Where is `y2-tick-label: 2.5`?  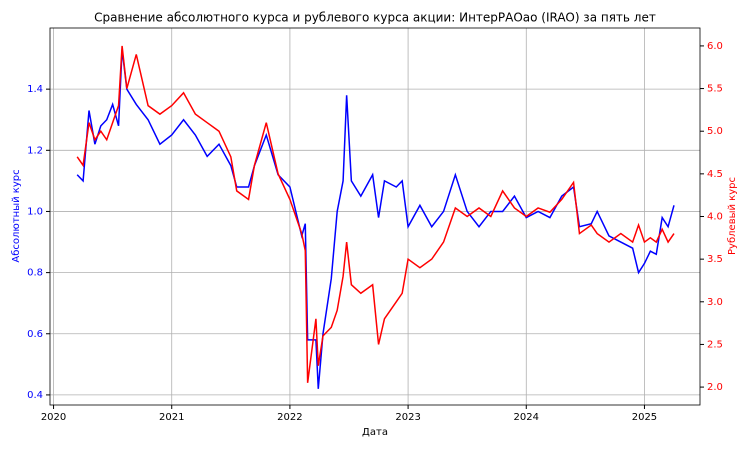 y2-tick-label: 2.5 is located at coordinates (715, 344).